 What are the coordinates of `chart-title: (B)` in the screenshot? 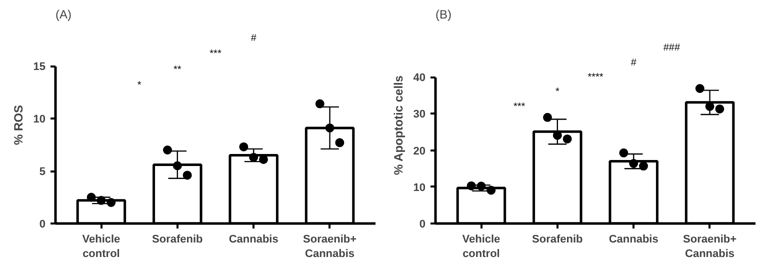 It's located at (444, 15).